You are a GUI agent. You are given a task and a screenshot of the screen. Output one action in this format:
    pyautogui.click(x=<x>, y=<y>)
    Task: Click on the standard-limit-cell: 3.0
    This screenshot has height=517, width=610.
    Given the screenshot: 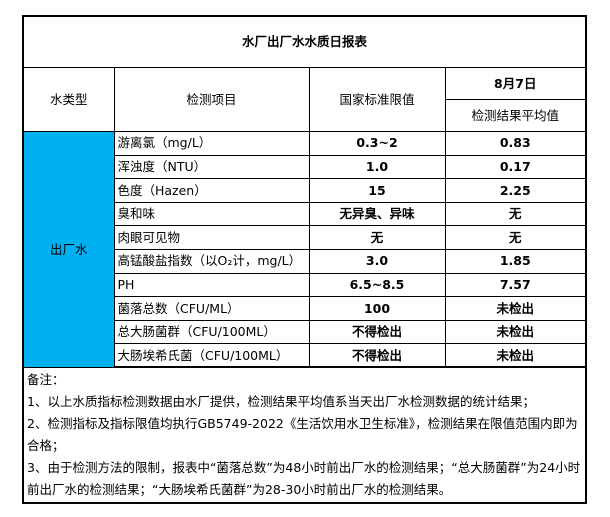 What is the action you would take?
    pyautogui.click(x=377, y=261)
    